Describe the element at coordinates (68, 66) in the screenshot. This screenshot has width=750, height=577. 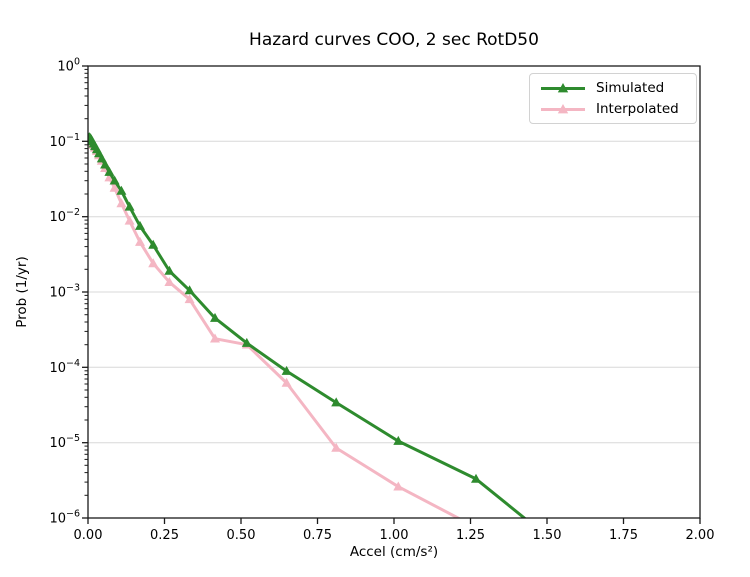
I see `svg-text: 10⁰` at that location.